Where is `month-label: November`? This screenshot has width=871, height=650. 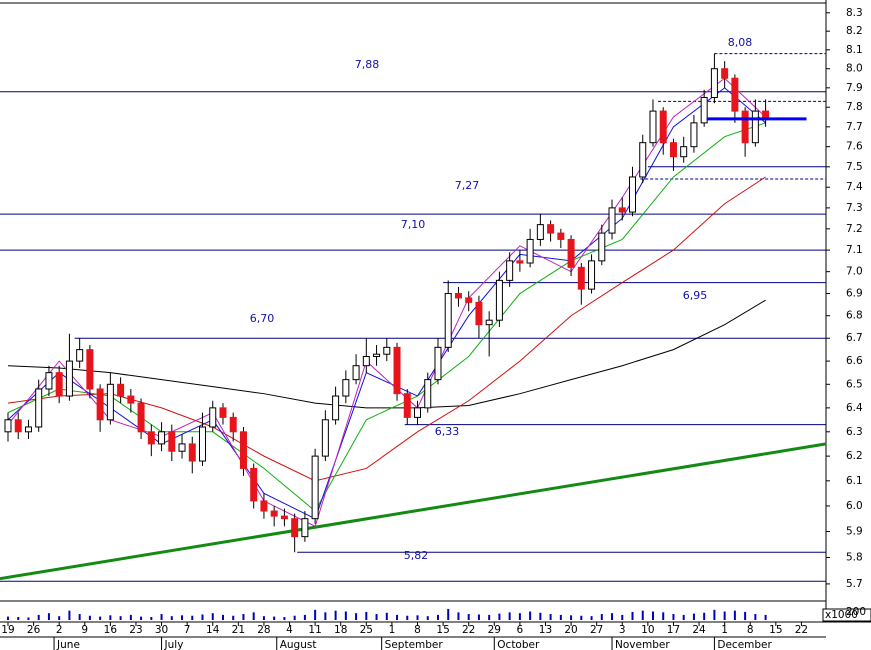 month-label: November is located at coordinates (642, 644).